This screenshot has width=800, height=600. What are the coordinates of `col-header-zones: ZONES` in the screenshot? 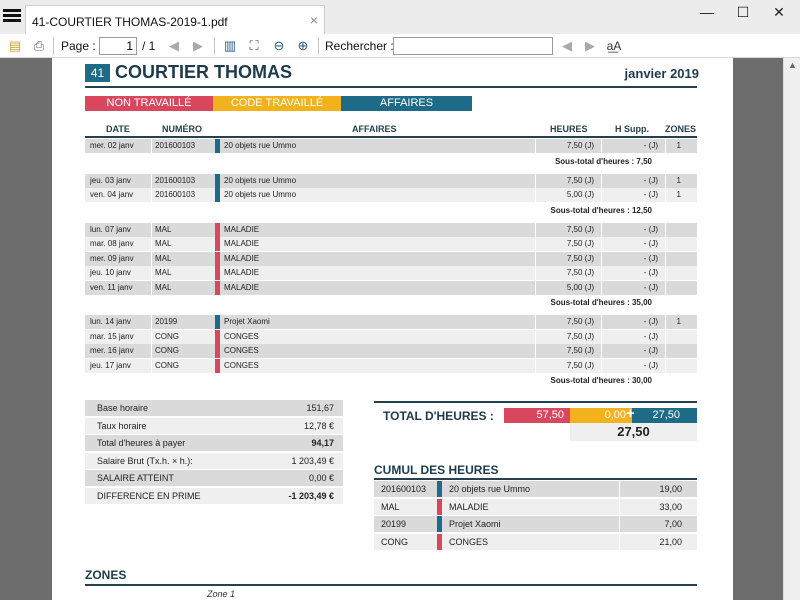 It's located at (681, 129).